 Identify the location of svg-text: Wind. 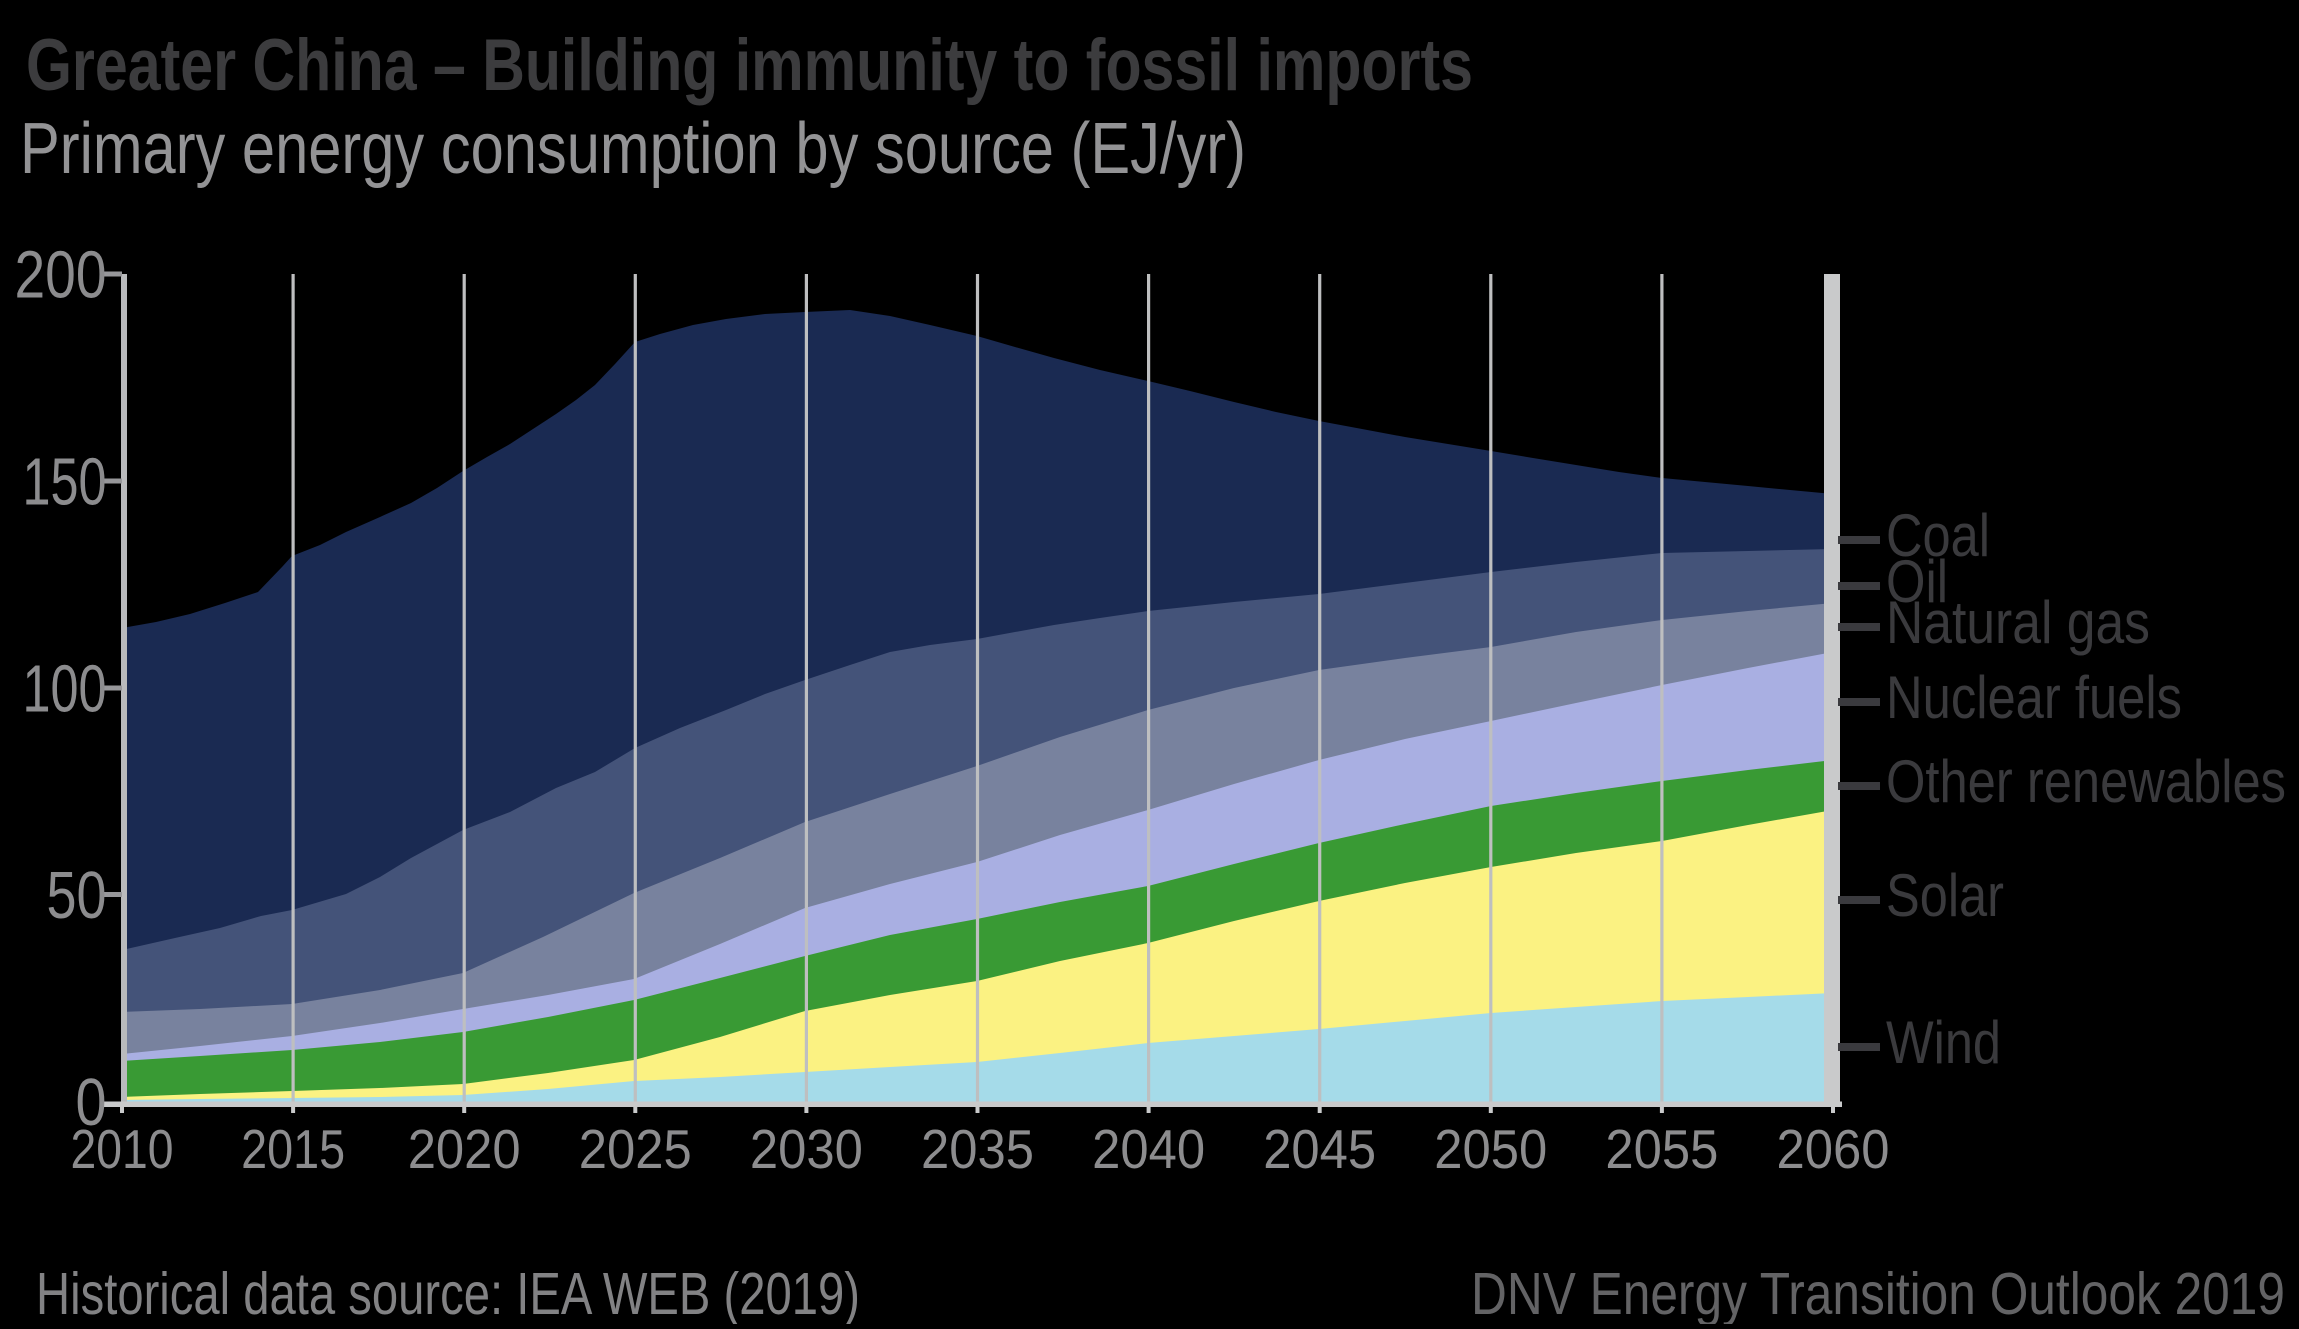
(1943, 1042).